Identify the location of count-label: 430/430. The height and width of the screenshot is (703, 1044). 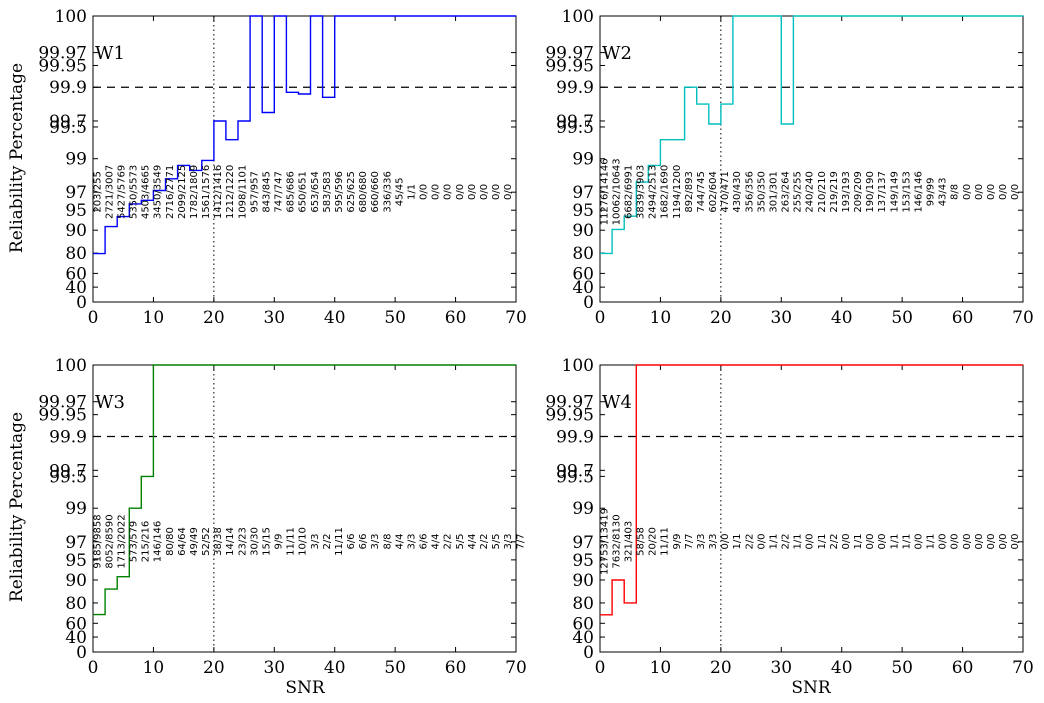
(737, 192).